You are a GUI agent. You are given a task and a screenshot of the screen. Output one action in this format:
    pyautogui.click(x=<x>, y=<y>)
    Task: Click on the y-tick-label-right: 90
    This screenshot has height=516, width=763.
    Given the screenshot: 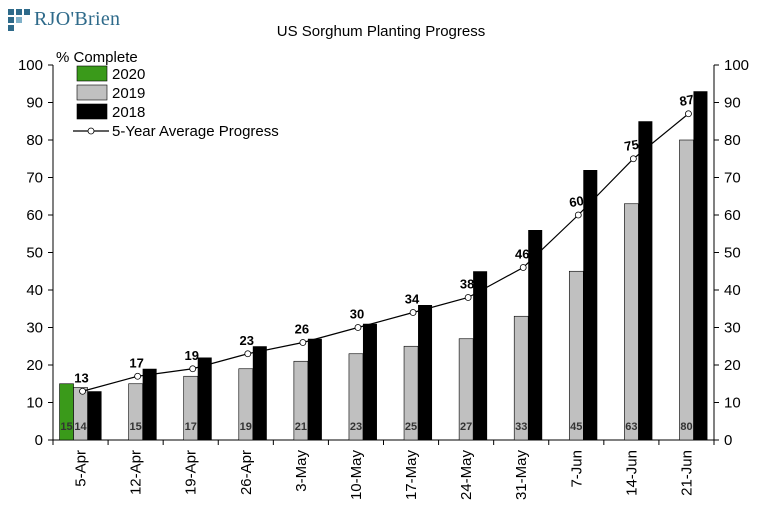 What is the action you would take?
    pyautogui.click(x=732, y=103)
    